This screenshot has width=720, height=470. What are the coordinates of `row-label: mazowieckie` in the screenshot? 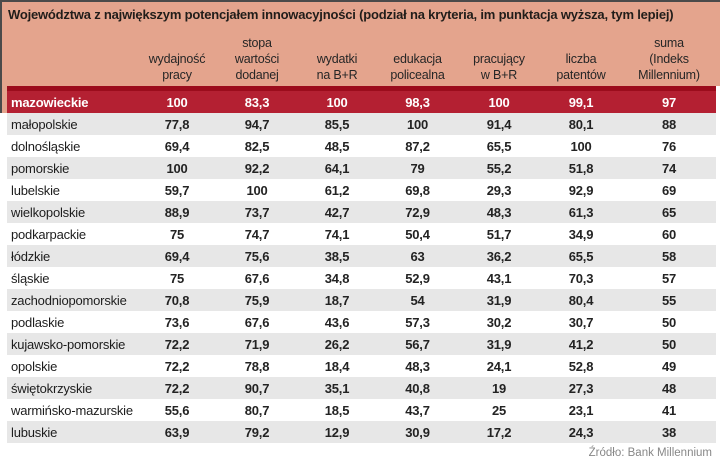 It's located at (50, 102).